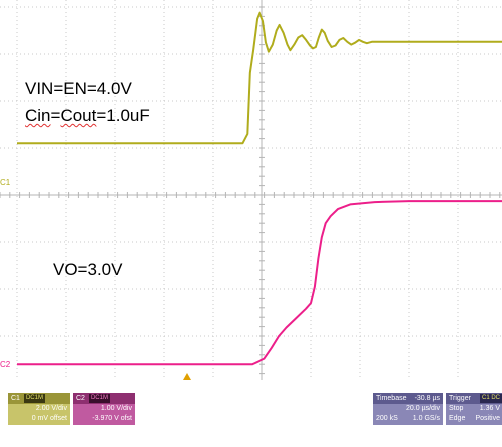  I want to click on trigger-position-marker, so click(187, 376).